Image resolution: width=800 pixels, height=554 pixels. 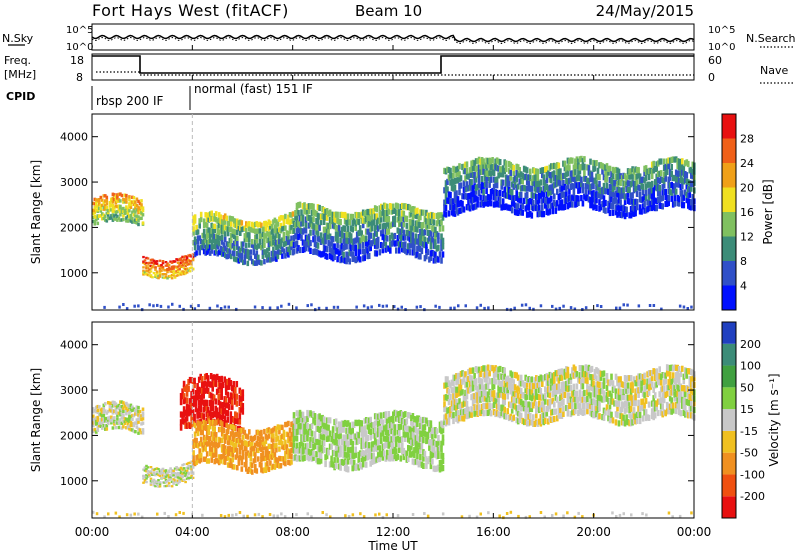 What do you see at coordinates (17, 60) in the screenshot?
I see `freq-label: Freq.` at bounding box center [17, 60].